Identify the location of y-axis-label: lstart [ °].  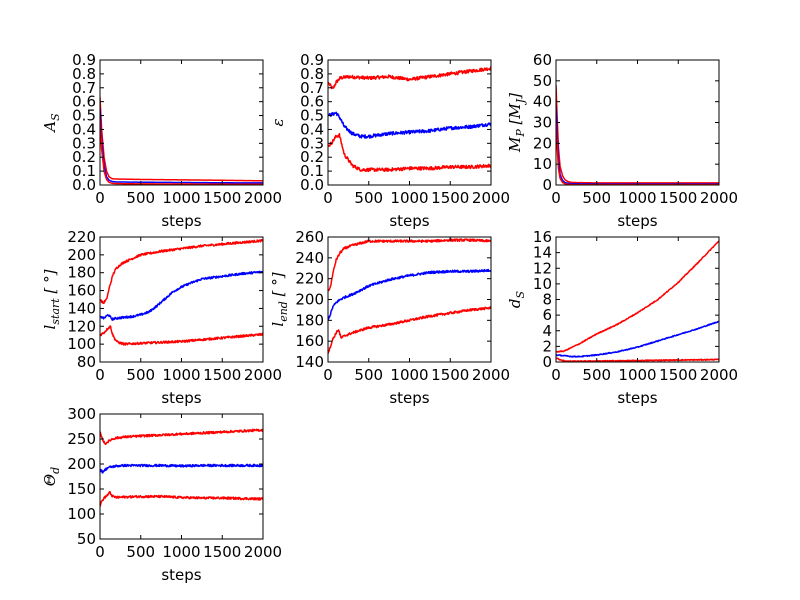
(51, 299).